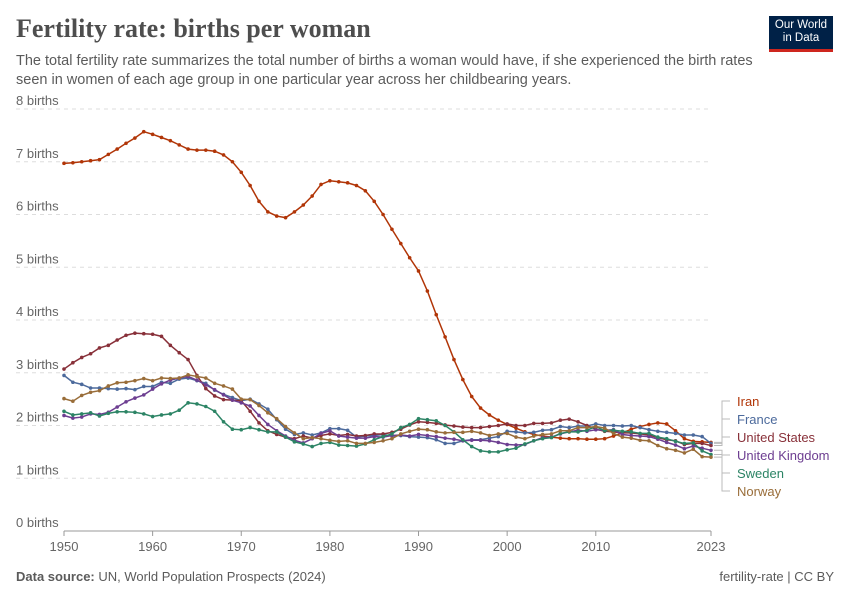  What do you see at coordinates (55, 576) in the screenshot?
I see `source-label: Data source:` at bounding box center [55, 576].